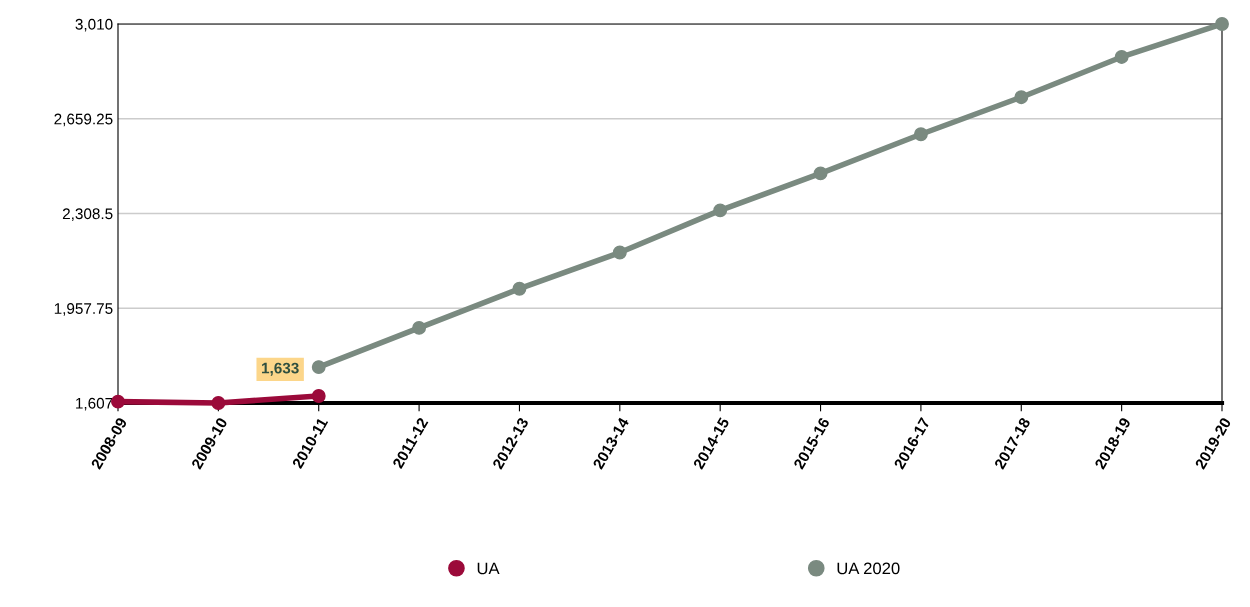 The width and height of the screenshot is (1250, 607). Describe the element at coordinates (87, 214) in the screenshot. I see `y-tick-label: 2,308.5` at that location.